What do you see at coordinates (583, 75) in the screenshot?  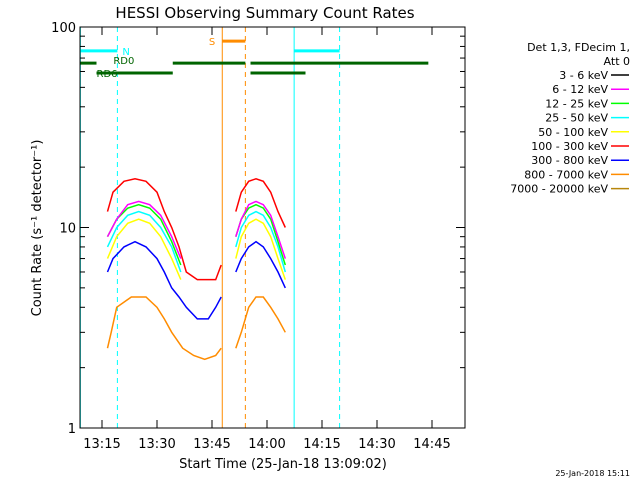 I see `legend-label-0: 3 - 6 keV` at bounding box center [583, 75].